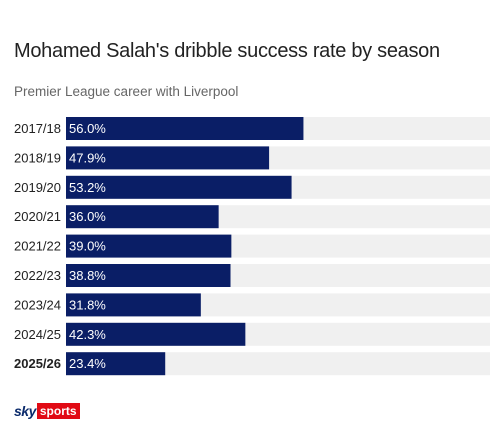 The width and height of the screenshot is (500, 440). What do you see at coordinates (37, 246) in the screenshot?
I see `category-label: 2021/22` at bounding box center [37, 246].